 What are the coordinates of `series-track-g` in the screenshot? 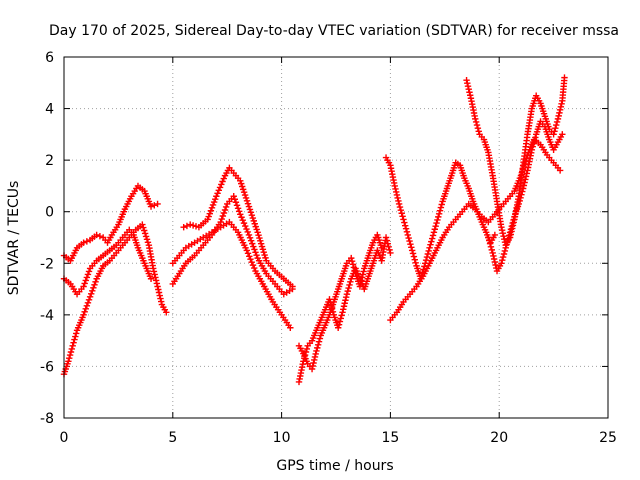 It's located at (344, 310).